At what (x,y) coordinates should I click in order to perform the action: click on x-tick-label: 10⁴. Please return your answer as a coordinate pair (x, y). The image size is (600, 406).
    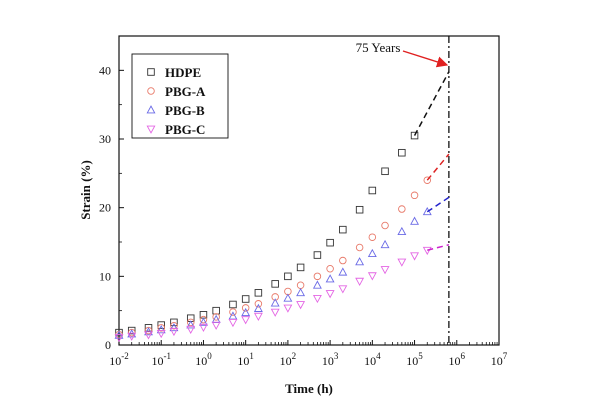
    Looking at the image, I should click on (372, 359).